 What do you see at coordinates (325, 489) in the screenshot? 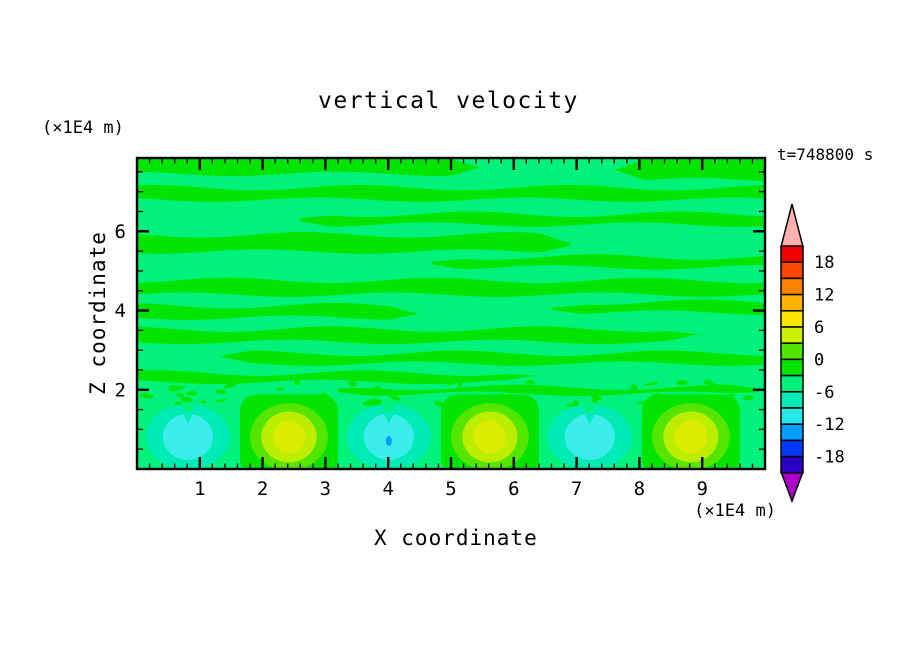
I see `x-tick-label: 3` at bounding box center [325, 489].